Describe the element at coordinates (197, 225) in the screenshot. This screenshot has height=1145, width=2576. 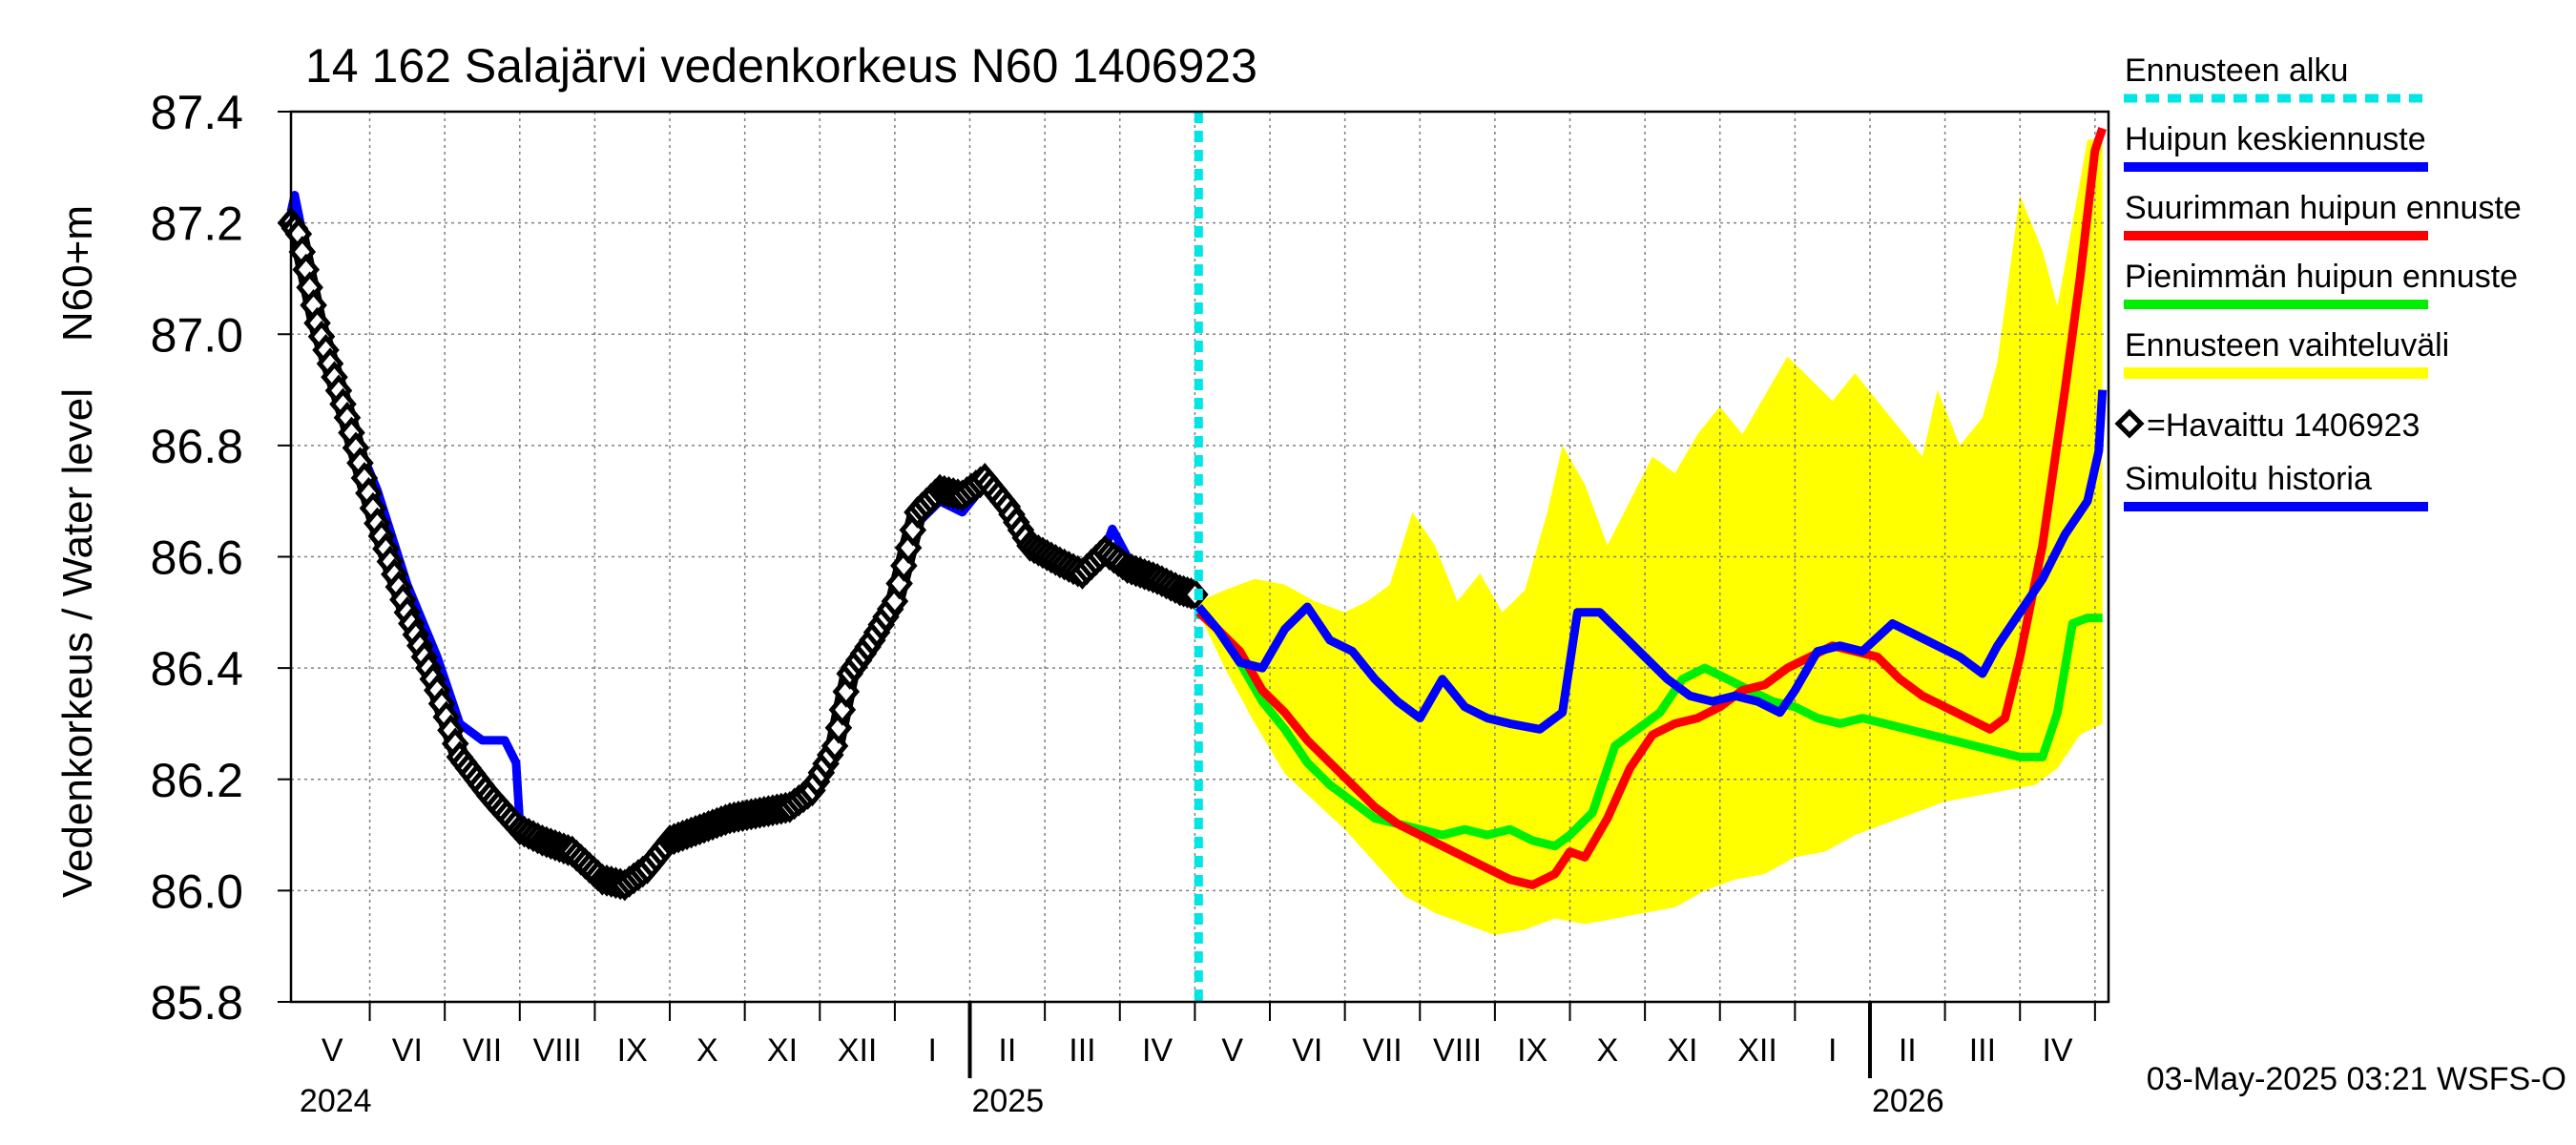
I see `y-tick-label: 87.2` at that location.